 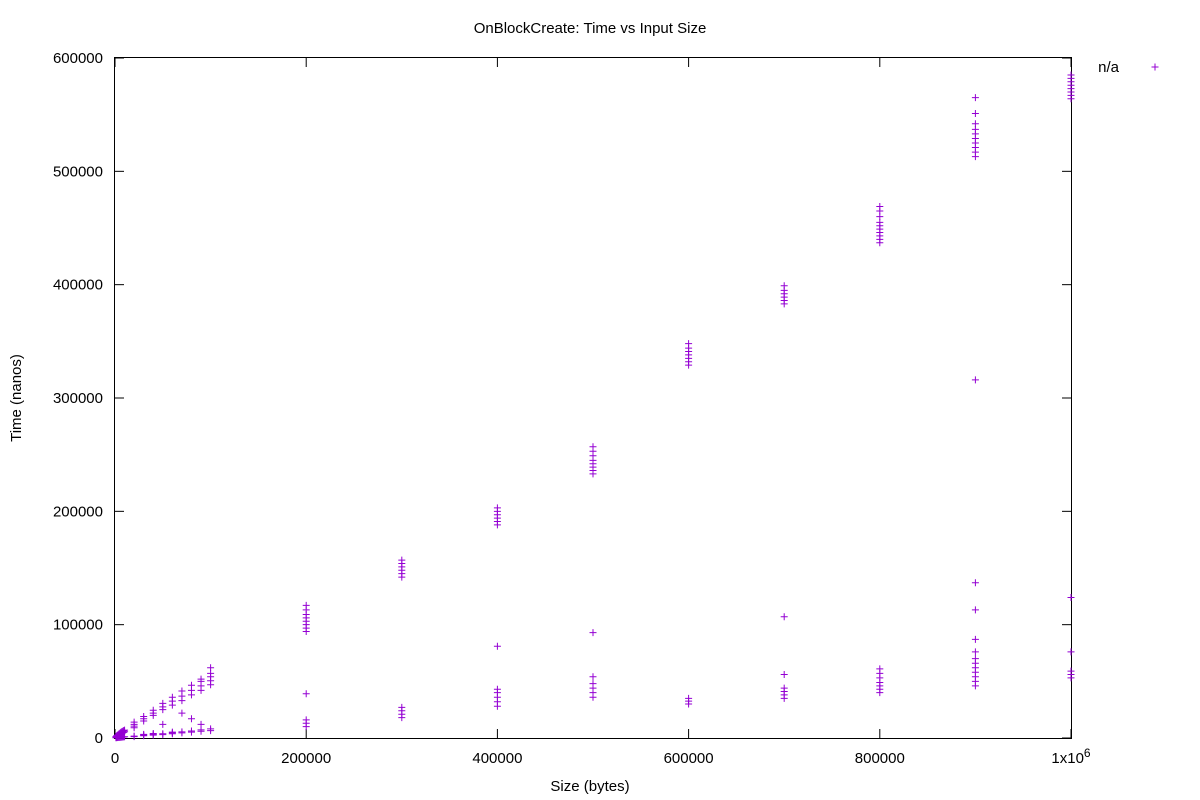 I want to click on y-tick-label: 600000, so click(x=78, y=58).